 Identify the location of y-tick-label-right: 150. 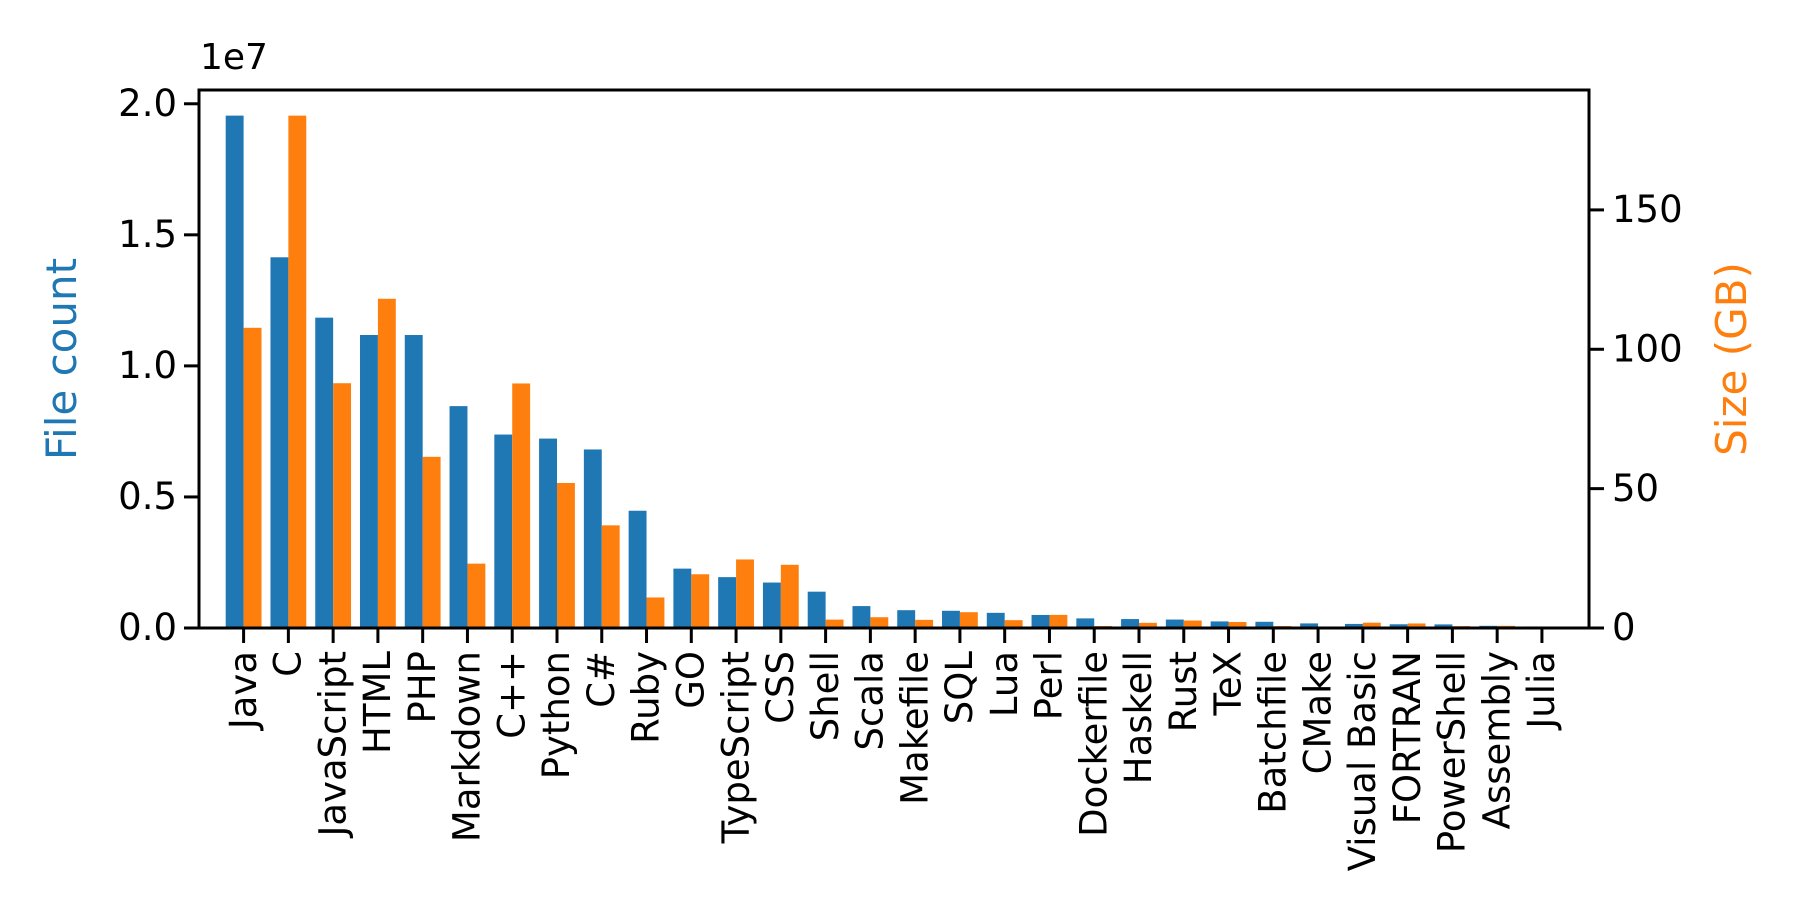
(1647, 209).